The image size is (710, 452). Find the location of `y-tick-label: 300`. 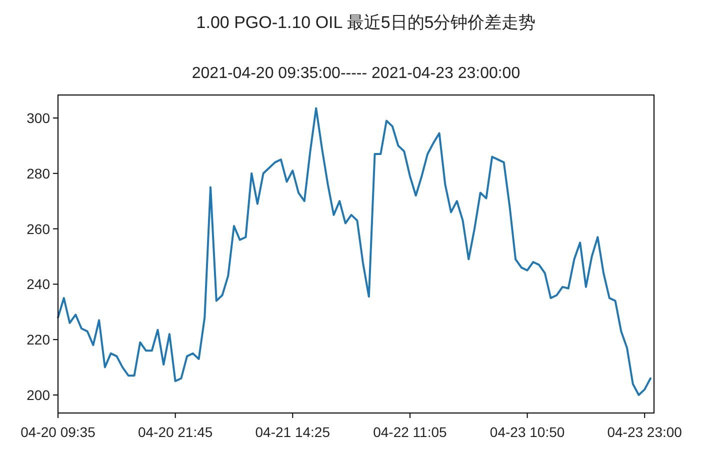

y-tick-label: 300 is located at coordinates (38, 118).